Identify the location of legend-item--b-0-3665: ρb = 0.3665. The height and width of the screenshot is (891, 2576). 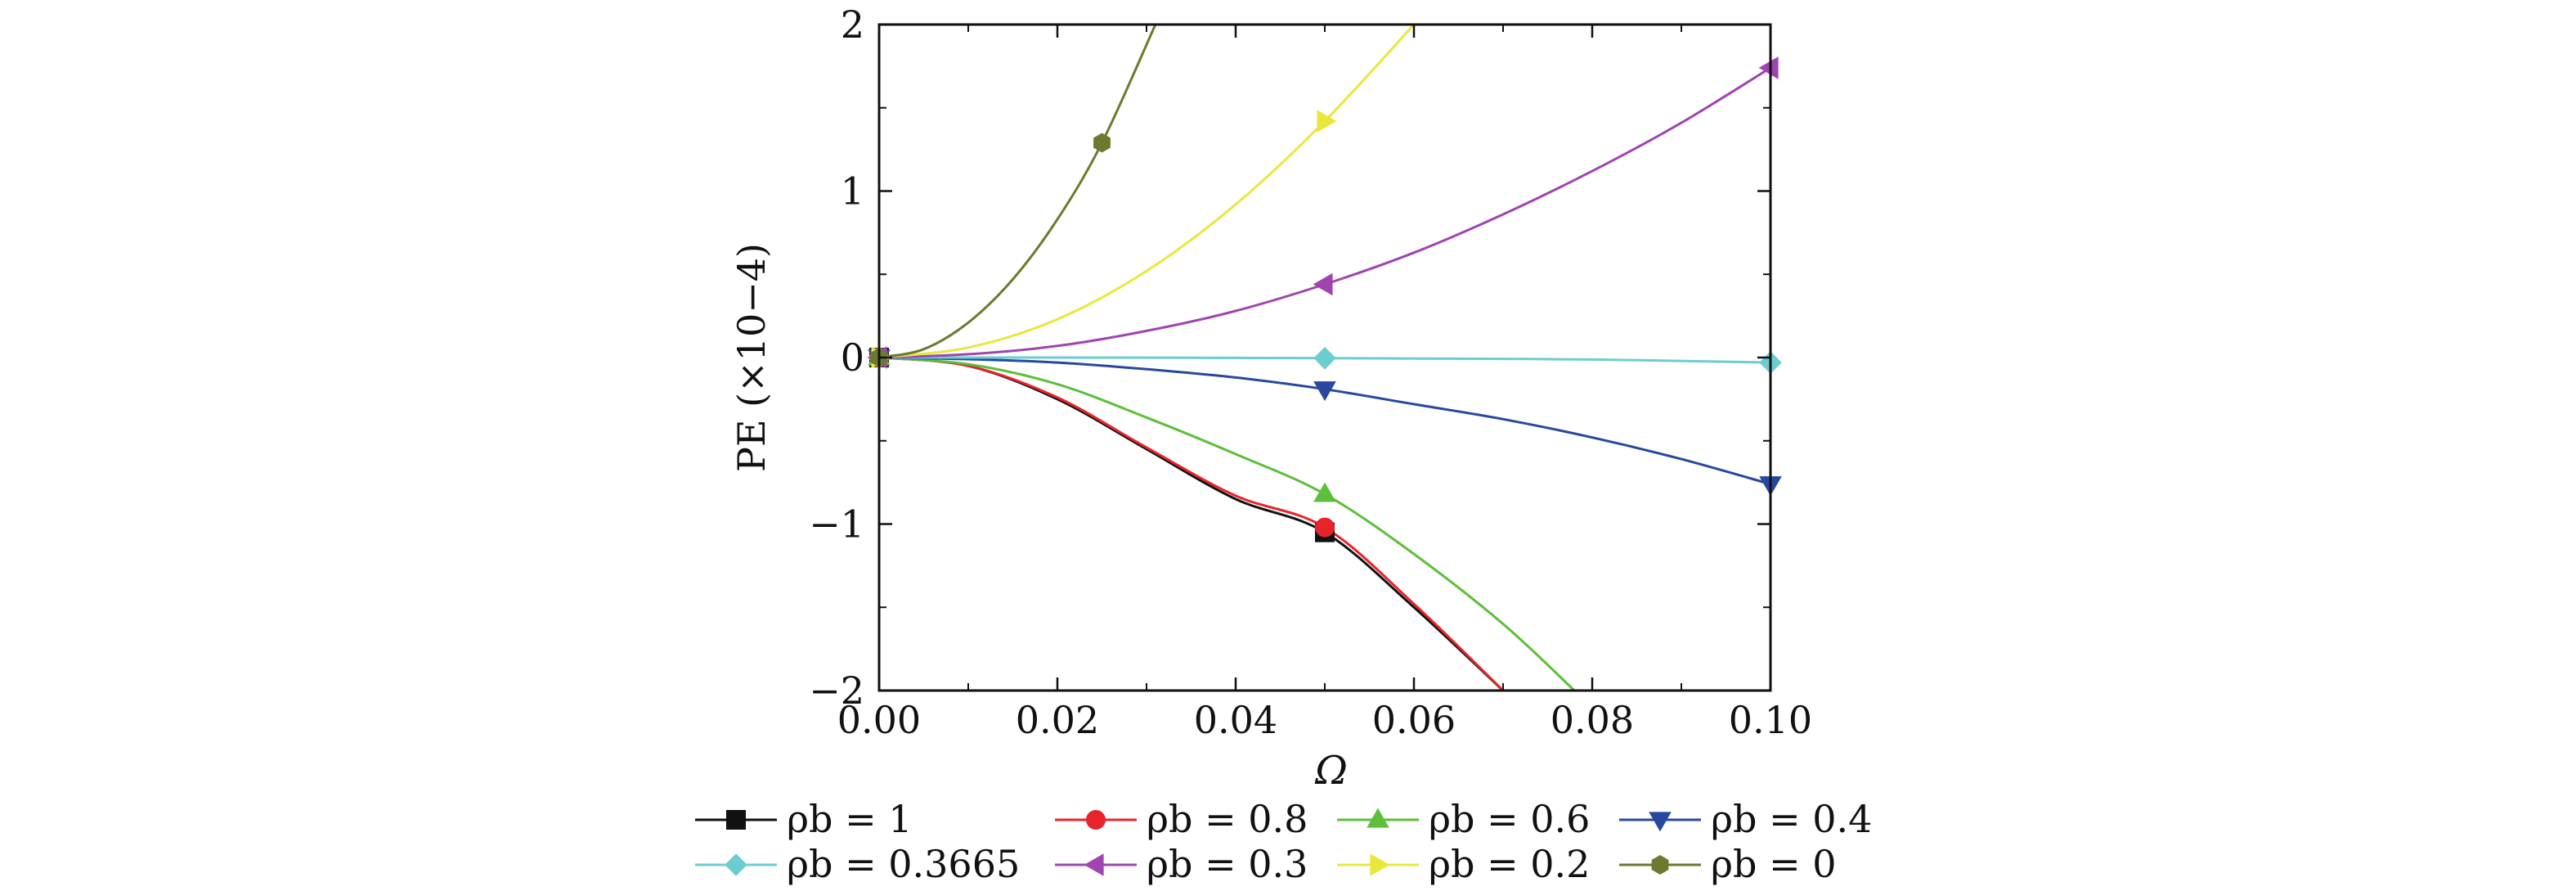
(858, 864).